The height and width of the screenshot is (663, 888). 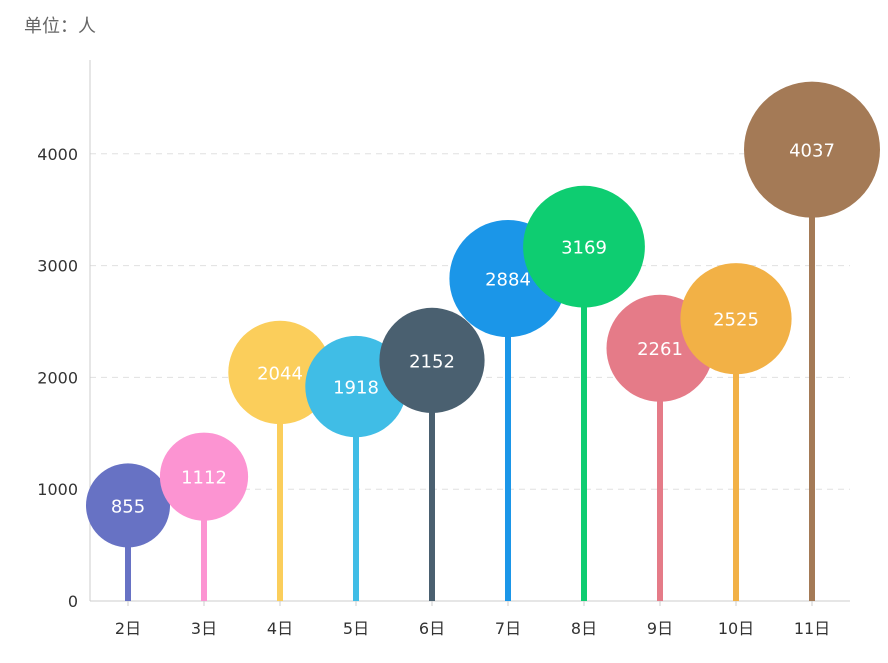 I want to click on x-tick-label: 6日, so click(x=432, y=628).